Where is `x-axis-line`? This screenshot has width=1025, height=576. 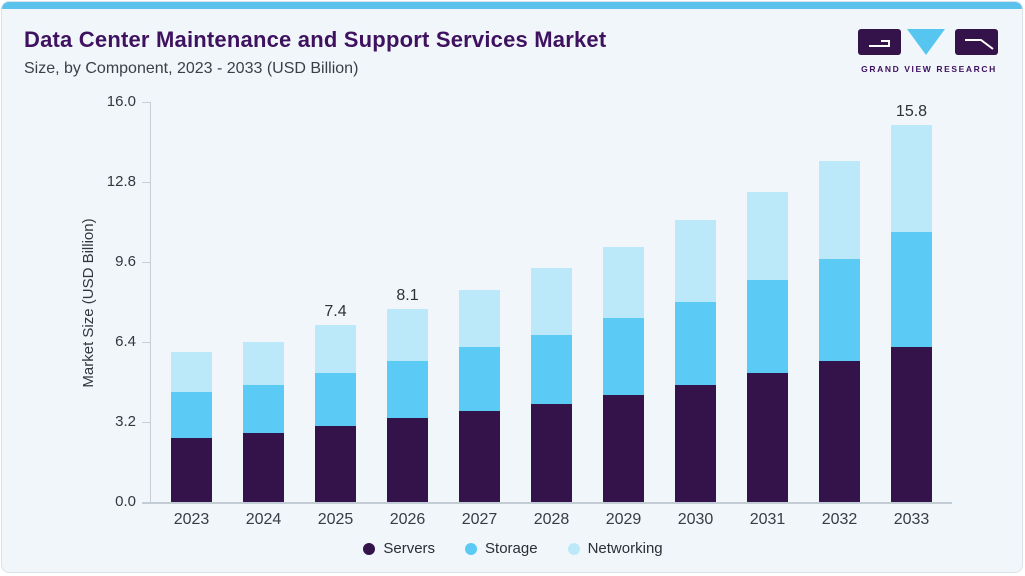 x-axis-line is located at coordinates (547, 503).